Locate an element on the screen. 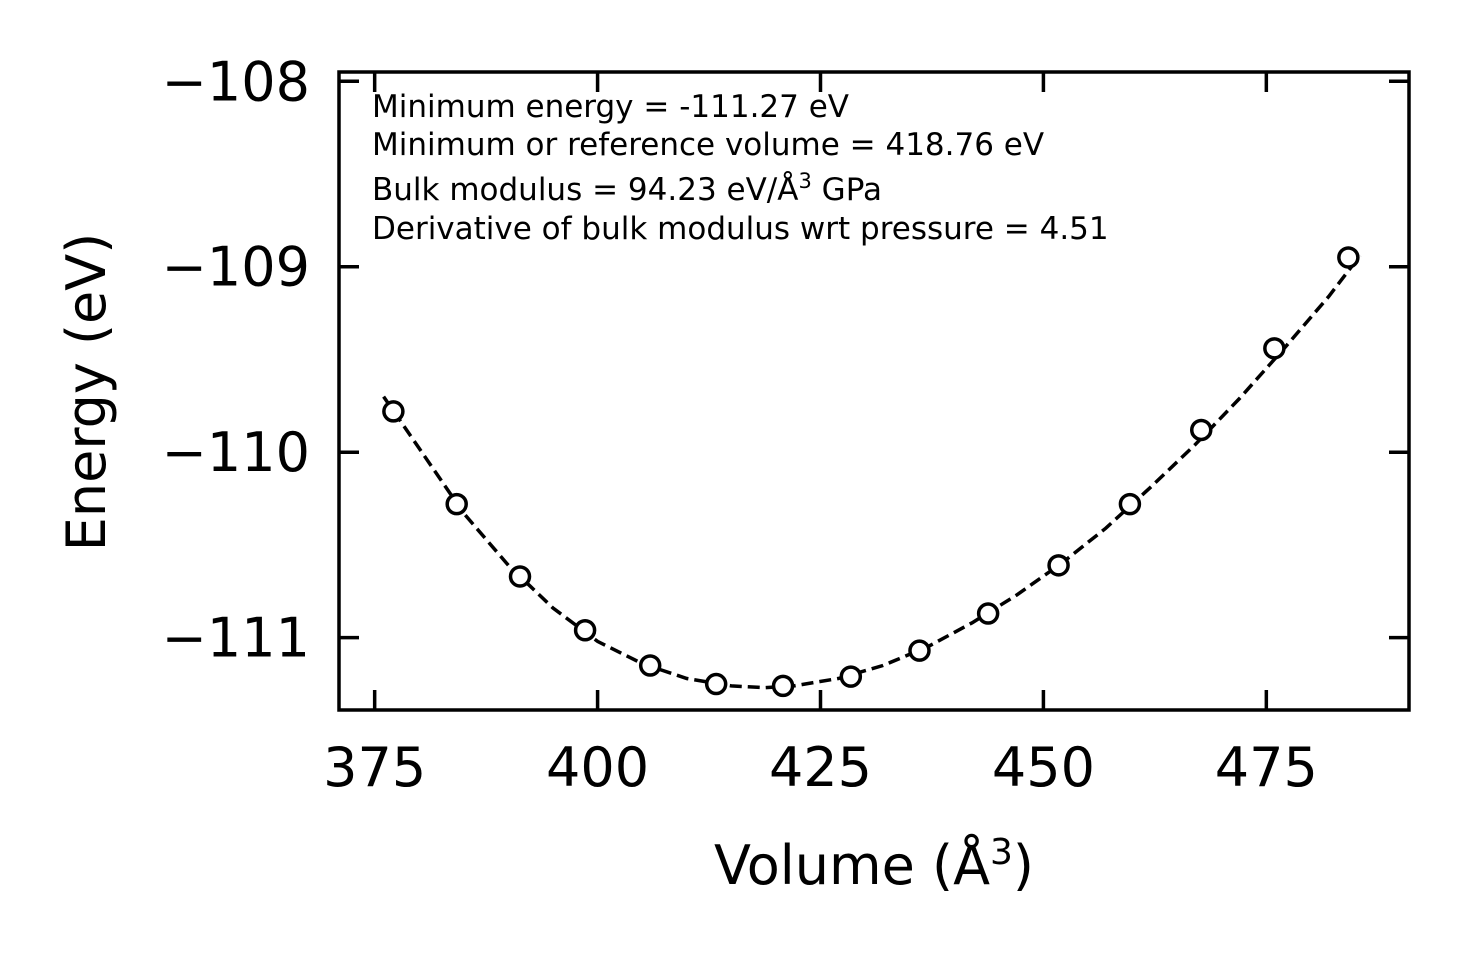 The width and height of the screenshot is (1469, 955). x-tick-label: 400 is located at coordinates (597, 767).